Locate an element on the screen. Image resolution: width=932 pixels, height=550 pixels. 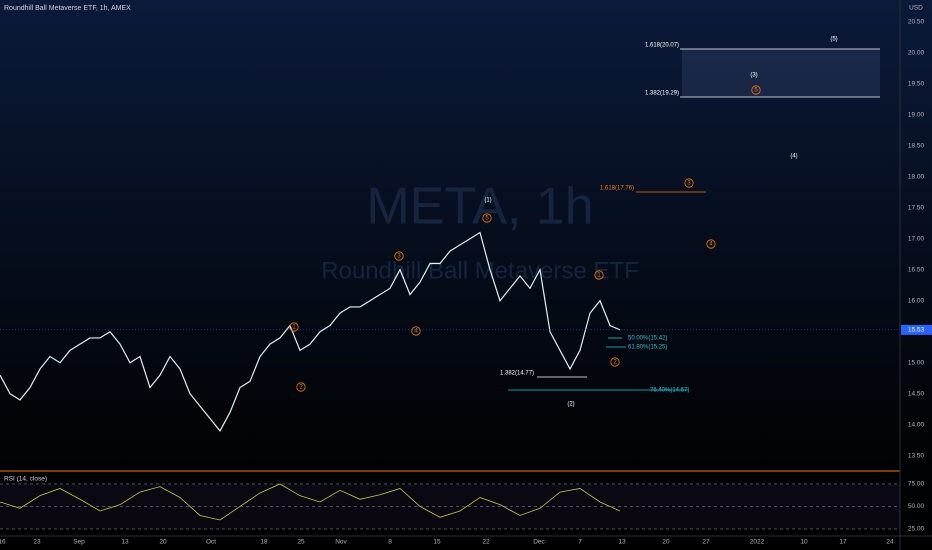
y-tick-label: 14.00 is located at coordinates (916, 424).